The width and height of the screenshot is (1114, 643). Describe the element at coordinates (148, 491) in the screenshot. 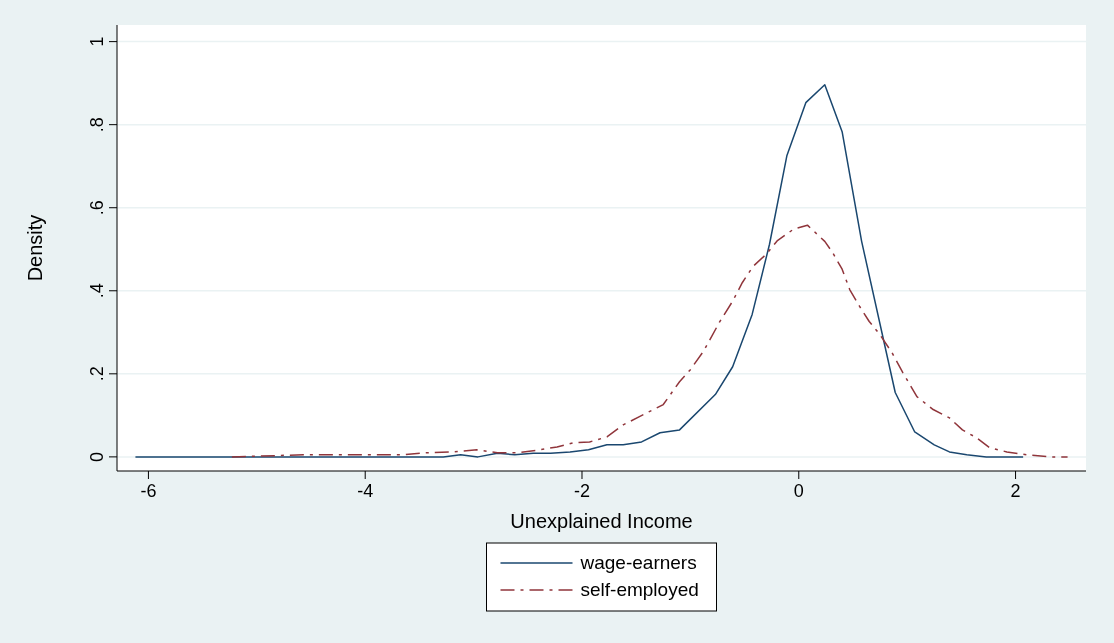

I see `x-tick-label: -6` at that location.